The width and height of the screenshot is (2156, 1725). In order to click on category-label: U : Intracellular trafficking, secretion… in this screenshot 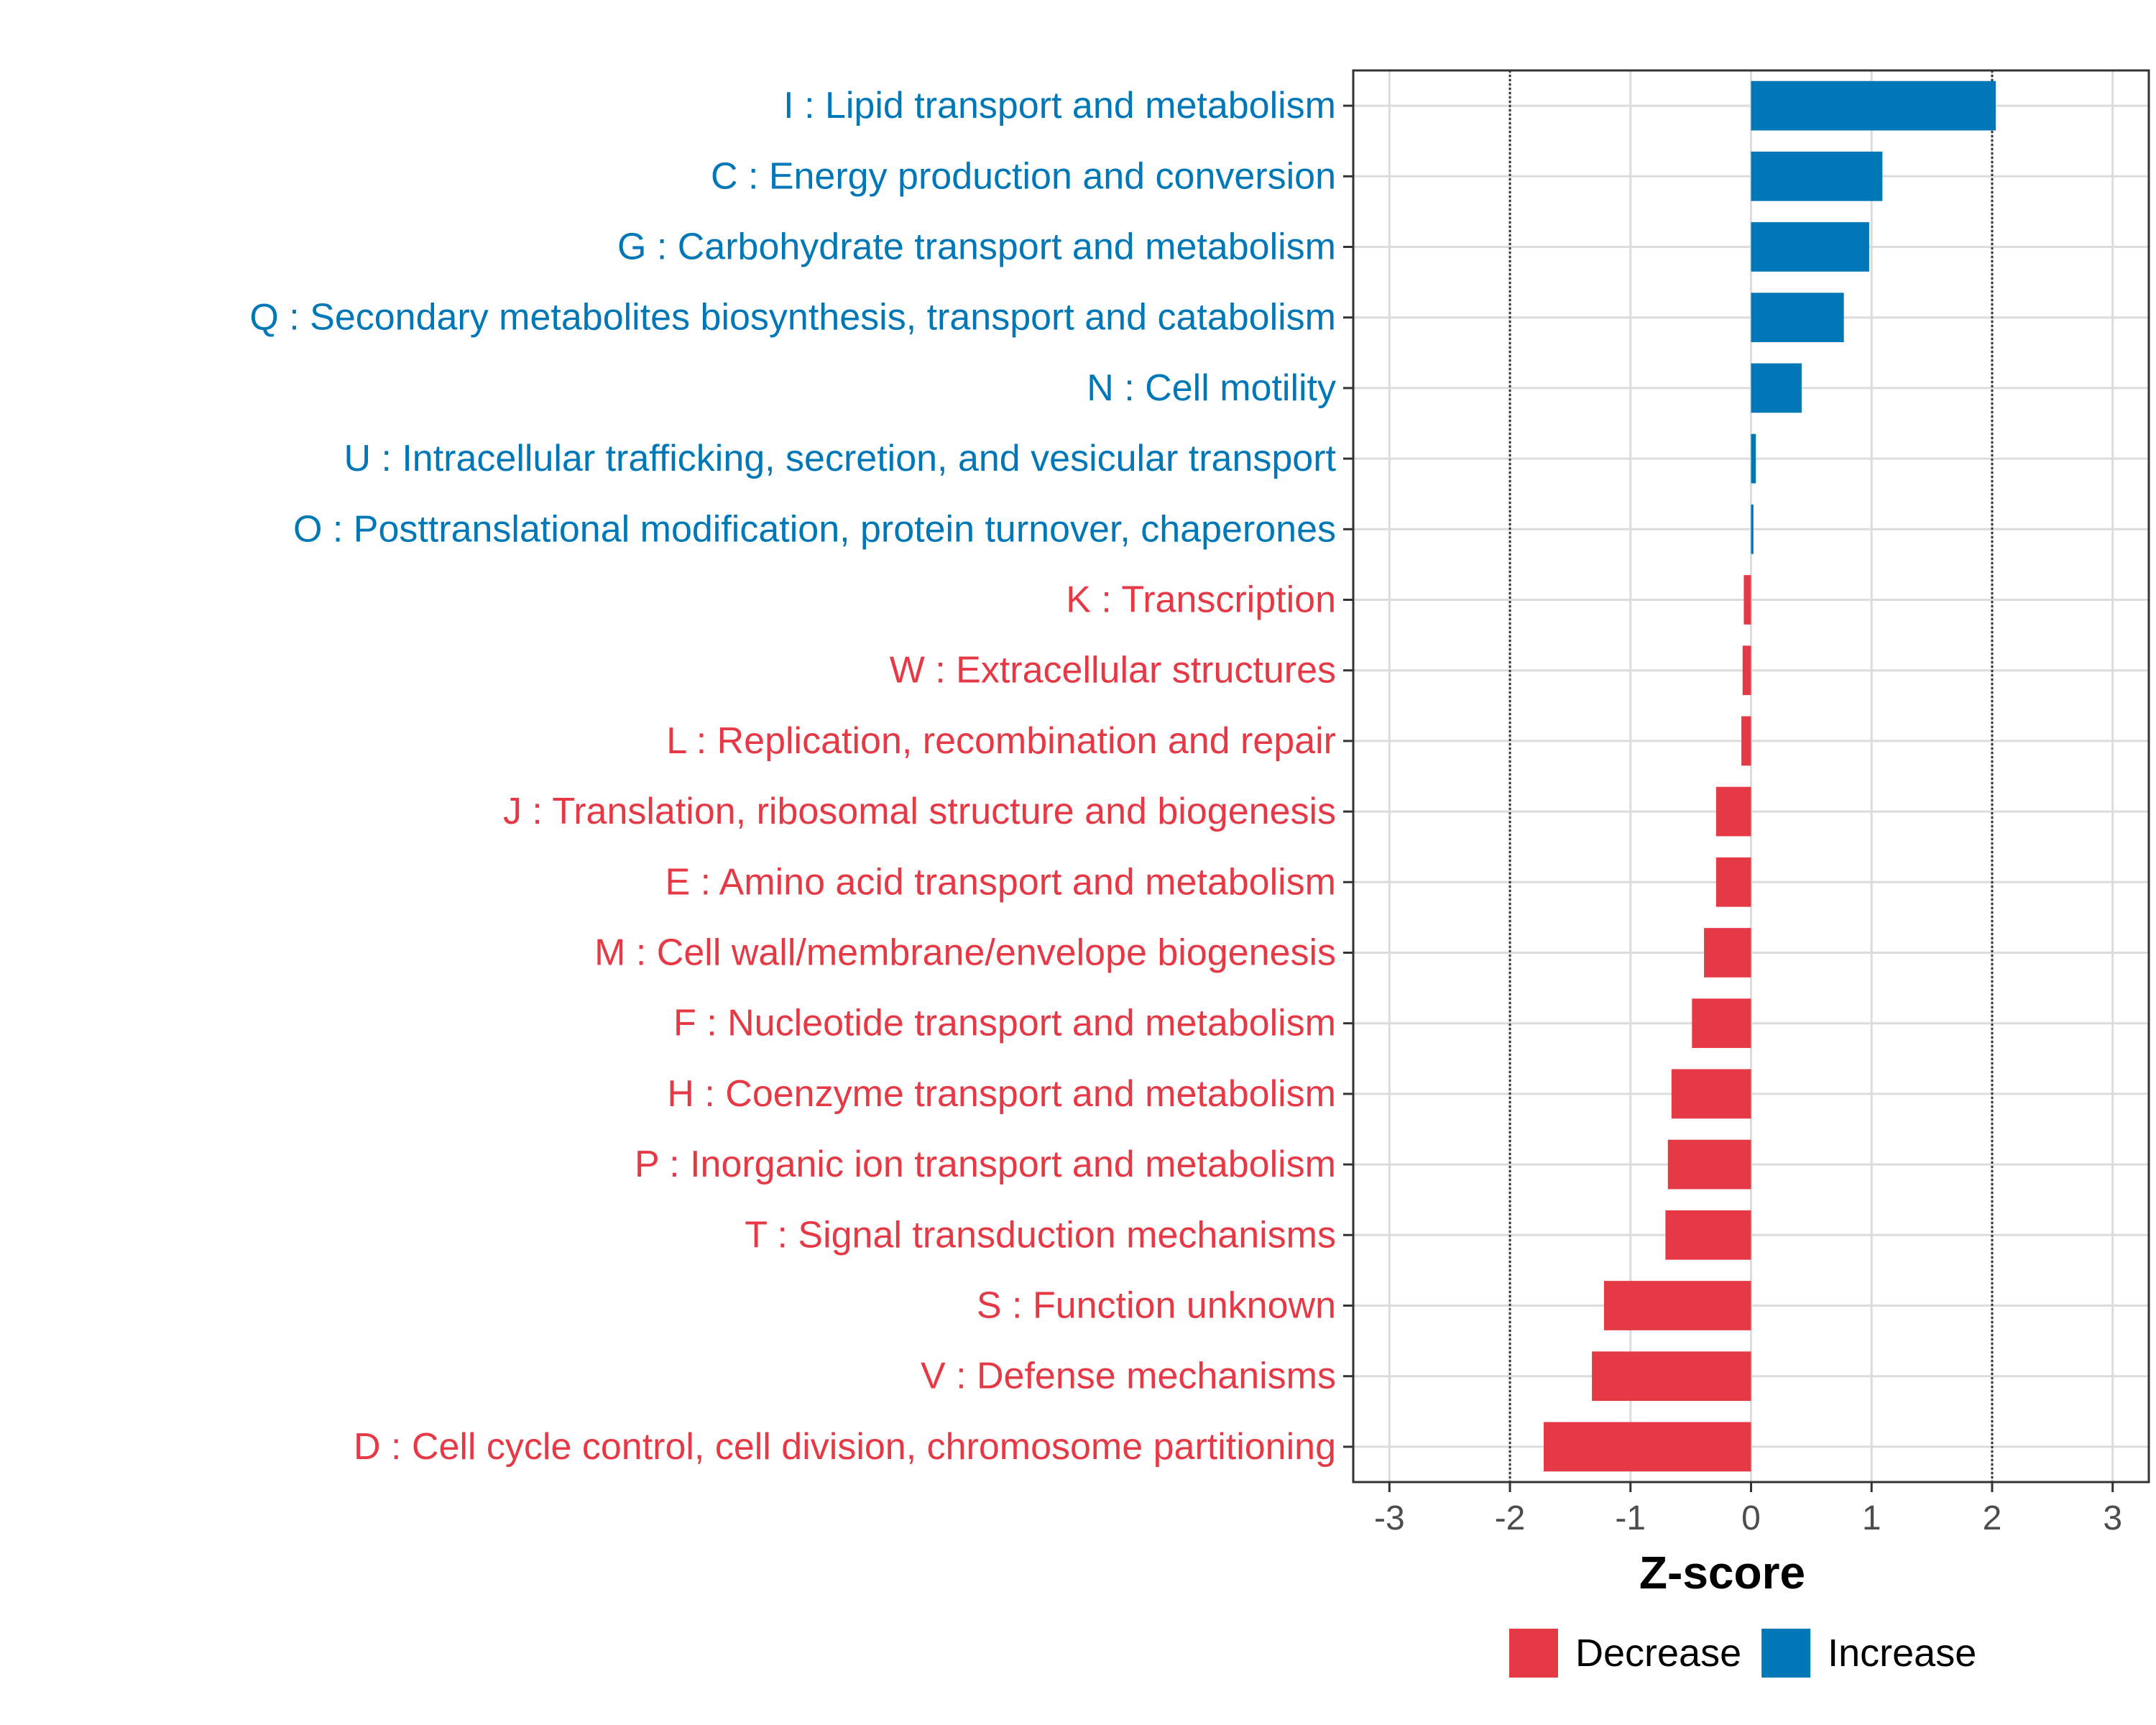, I will do `click(840, 458)`.